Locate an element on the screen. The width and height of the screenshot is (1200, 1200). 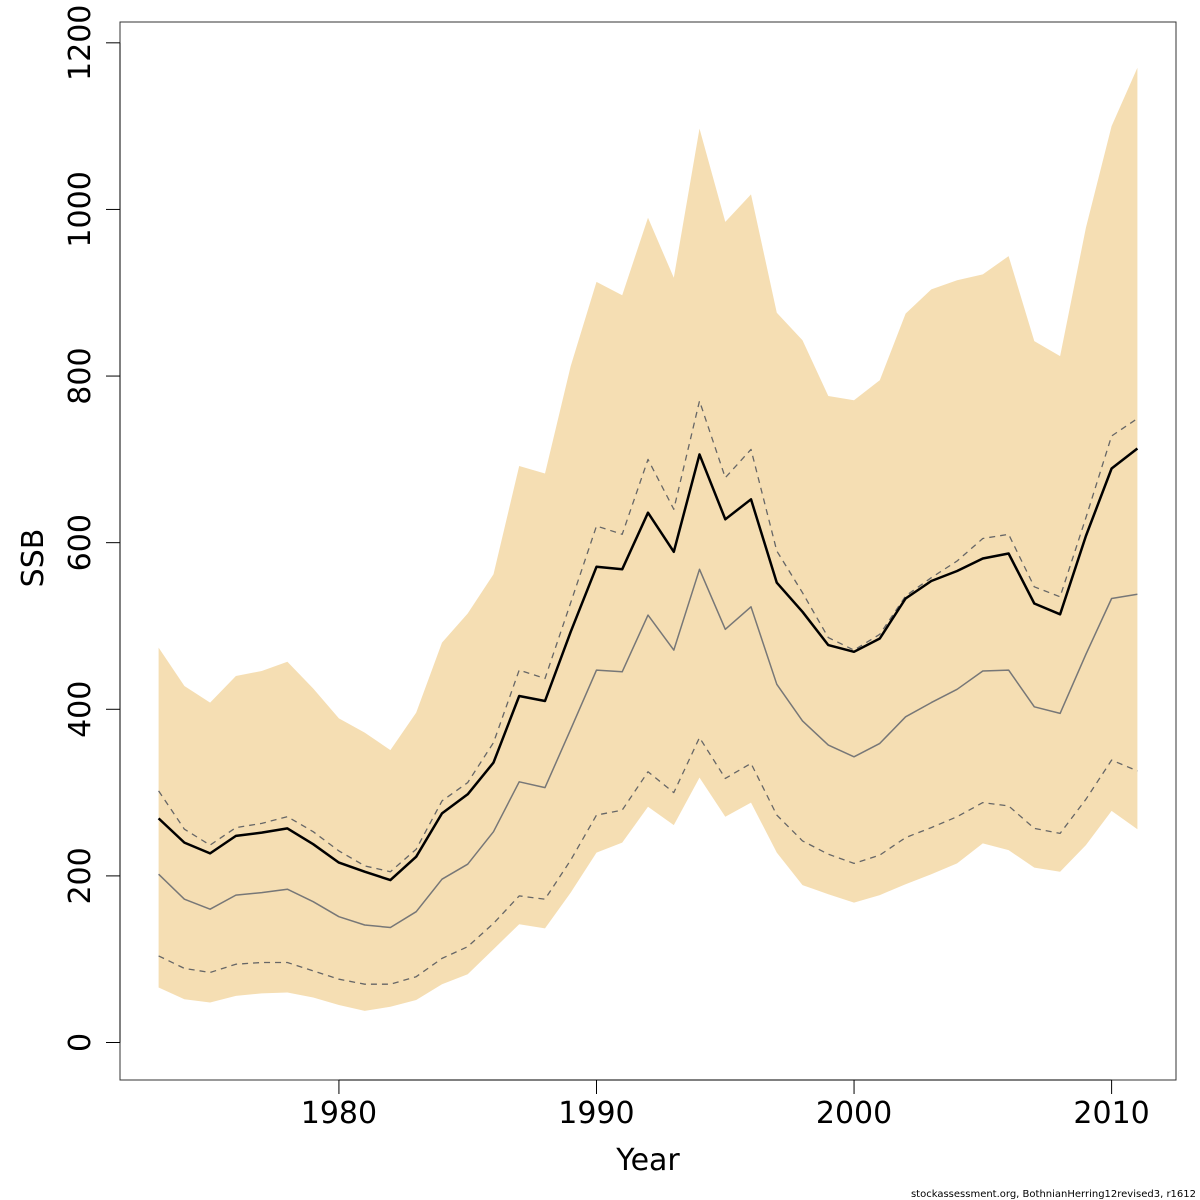
x-axis: 1980 1990 2000 2010 is located at coordinates (725, 1105).